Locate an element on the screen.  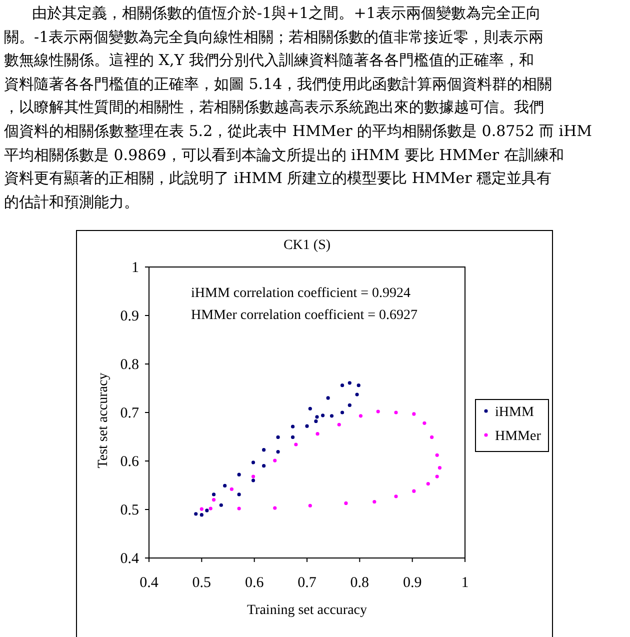
y-tick-label: 0.7 is located at coordinates (130, 414).